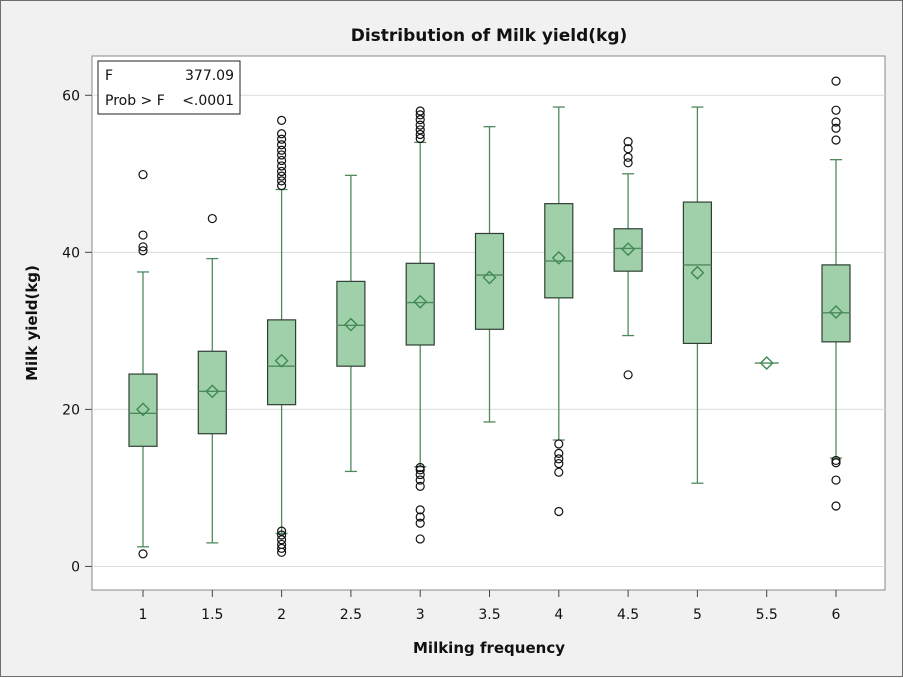 This screenshot has height=678, width=903. Describe the element at coordinates (697, 615) in the screenshot. I see `x-tick-label-5: 5` at that location.